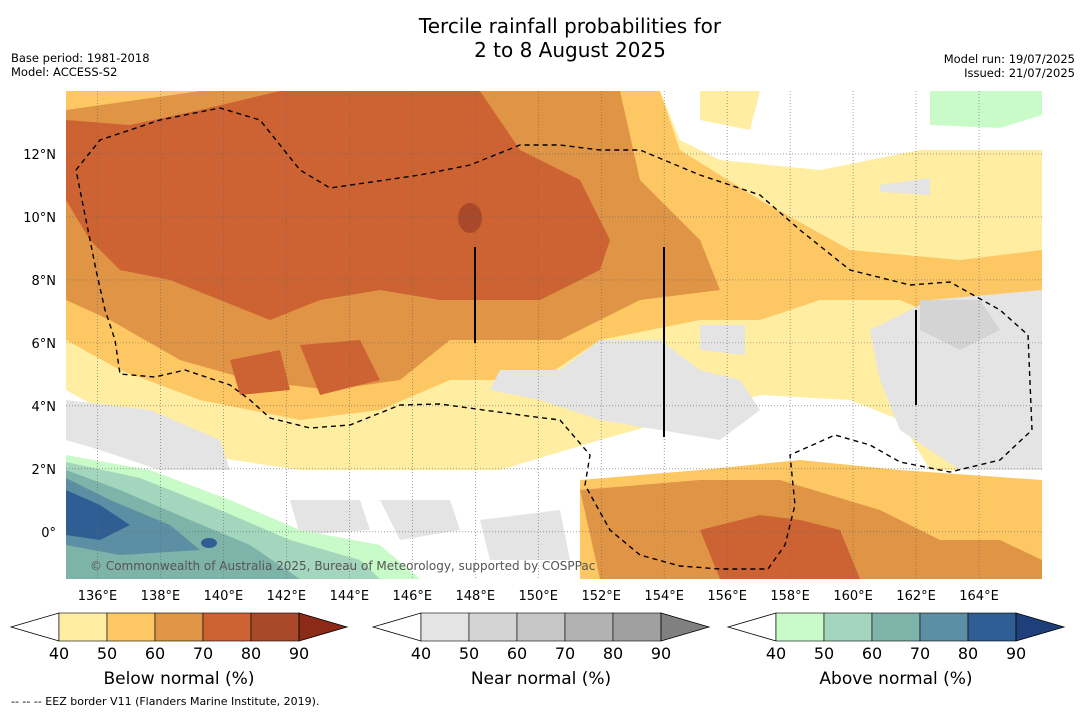  Describe the element at coordinates (224, 596) in the screenshot. I see `lon-tick-label: 140°E` at that location.